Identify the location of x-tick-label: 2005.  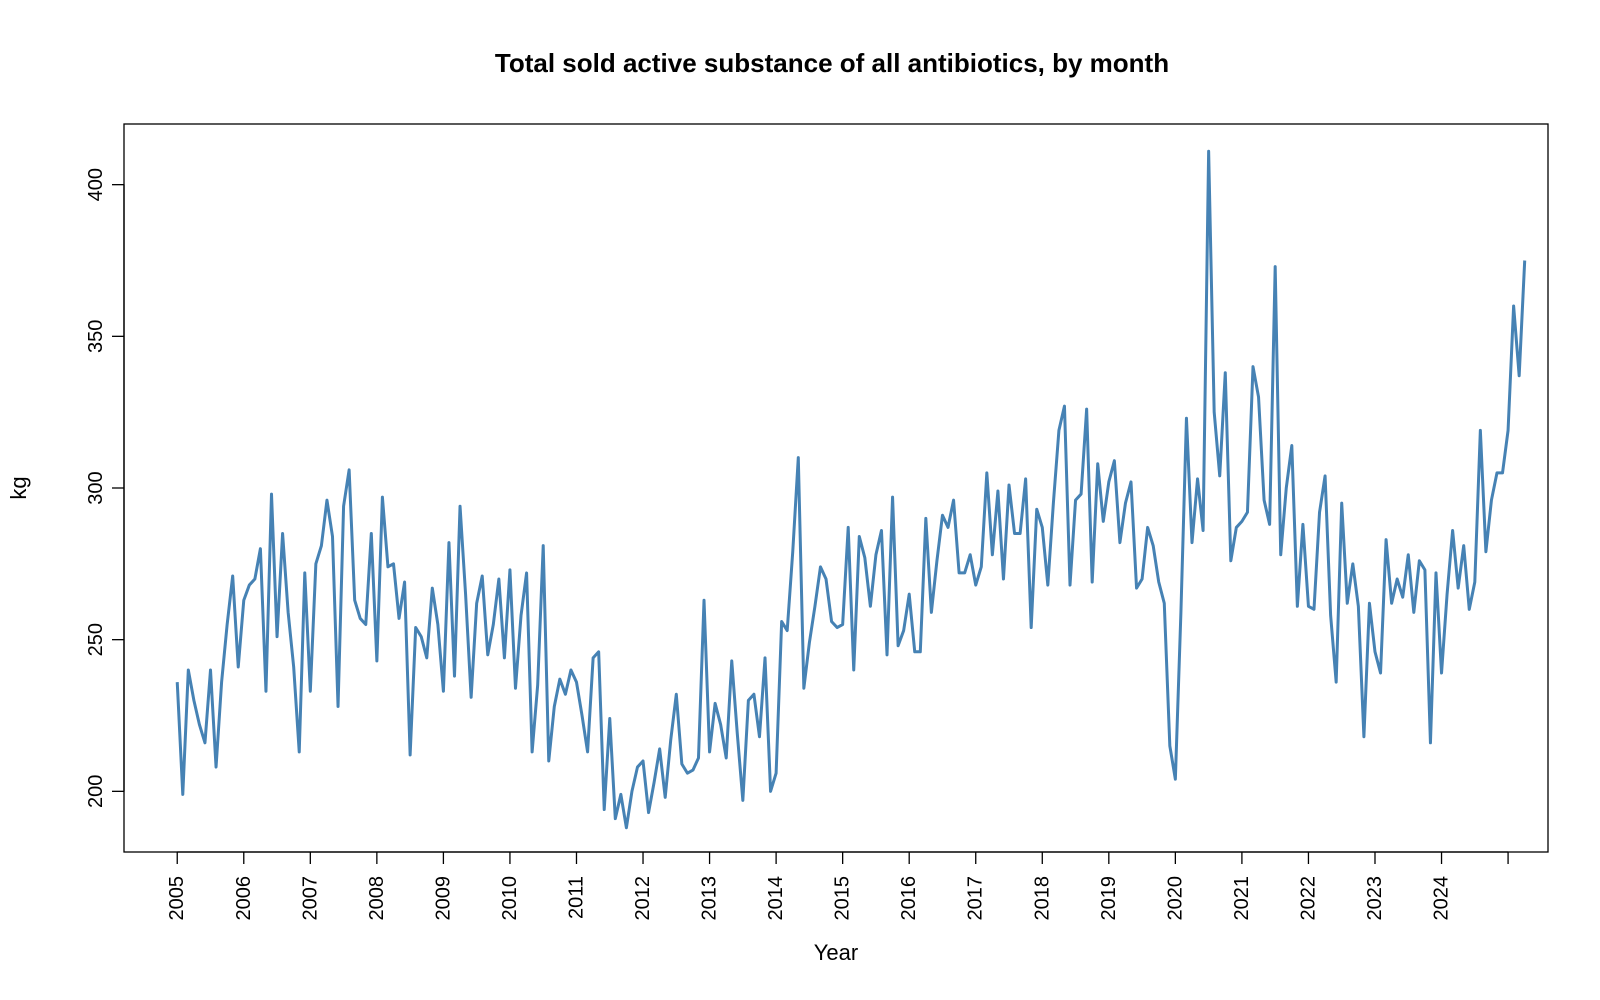
(177, 898).